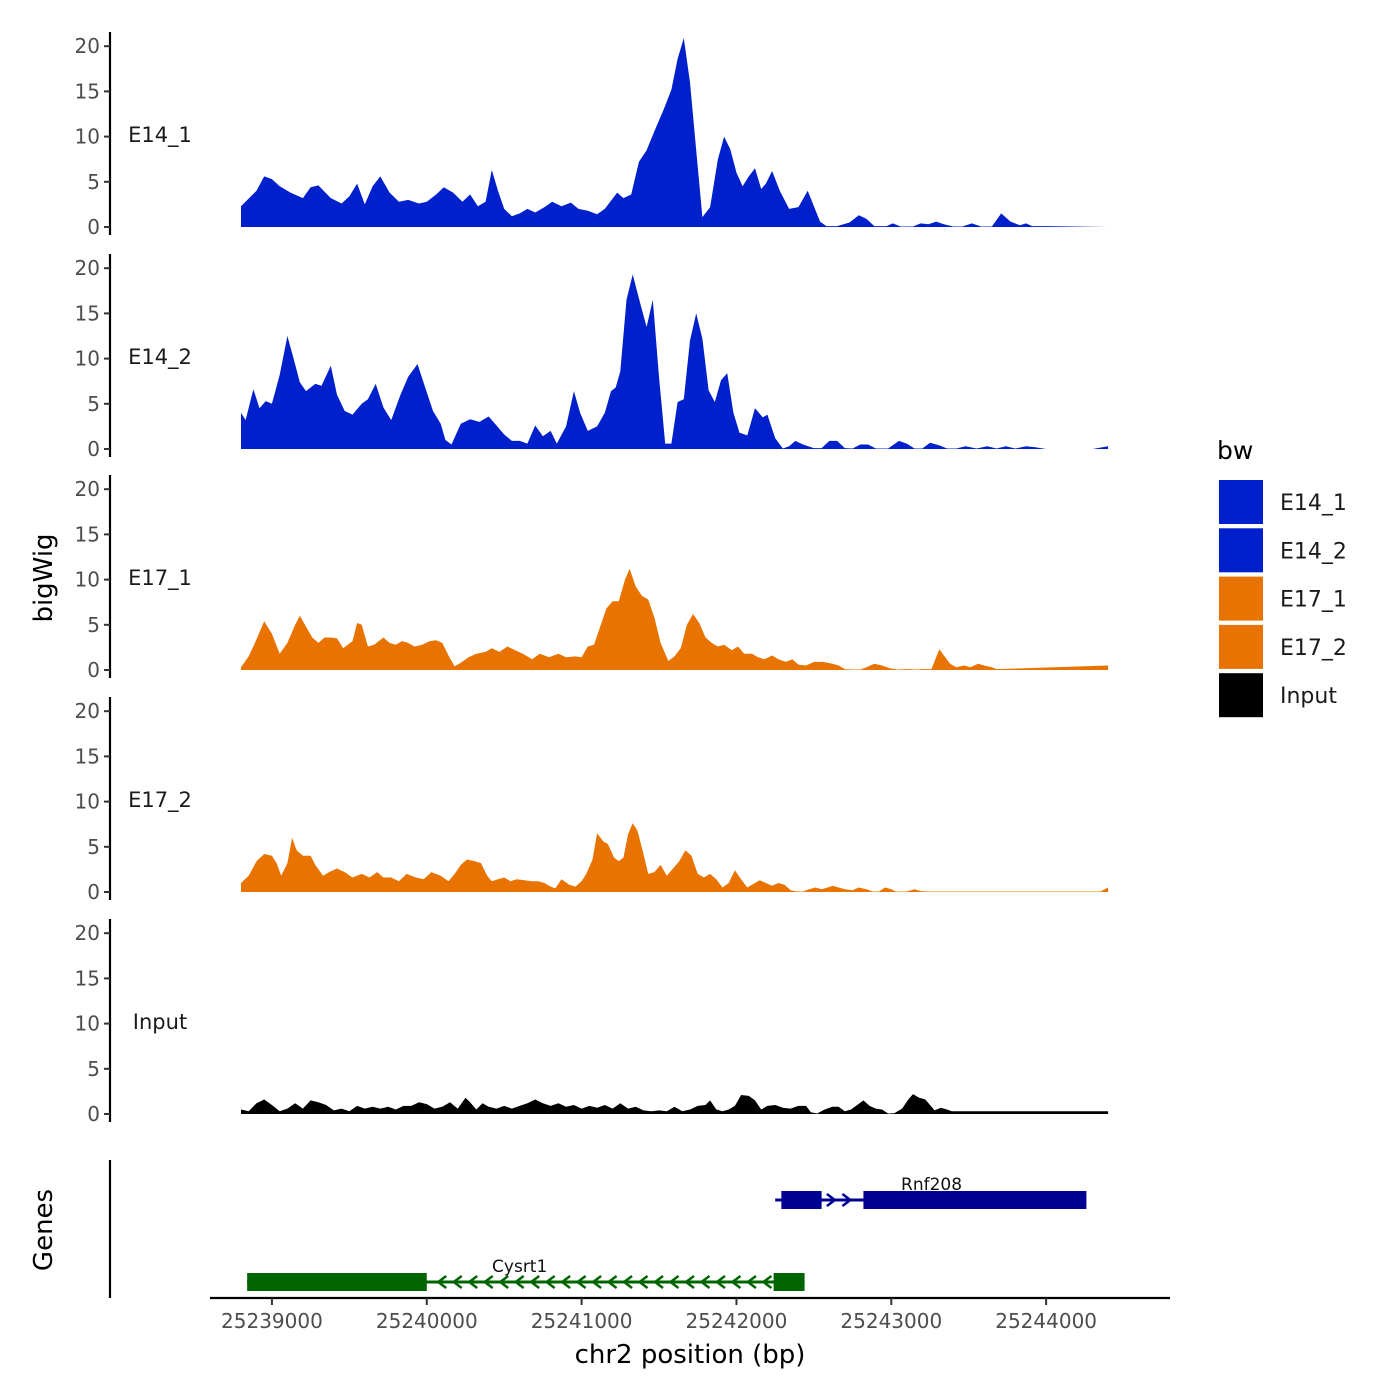  What do you see at coordinates (1278, 695) in the screenshot?
I see `legend-item-Input: Input` at bounding box center [1278, 695].